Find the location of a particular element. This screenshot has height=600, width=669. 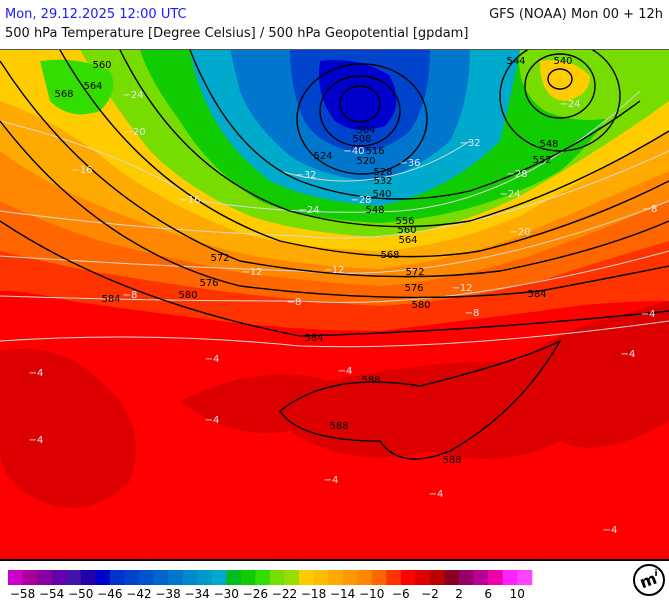

geopotential-label: 544 is located at coordinates (515, 61).